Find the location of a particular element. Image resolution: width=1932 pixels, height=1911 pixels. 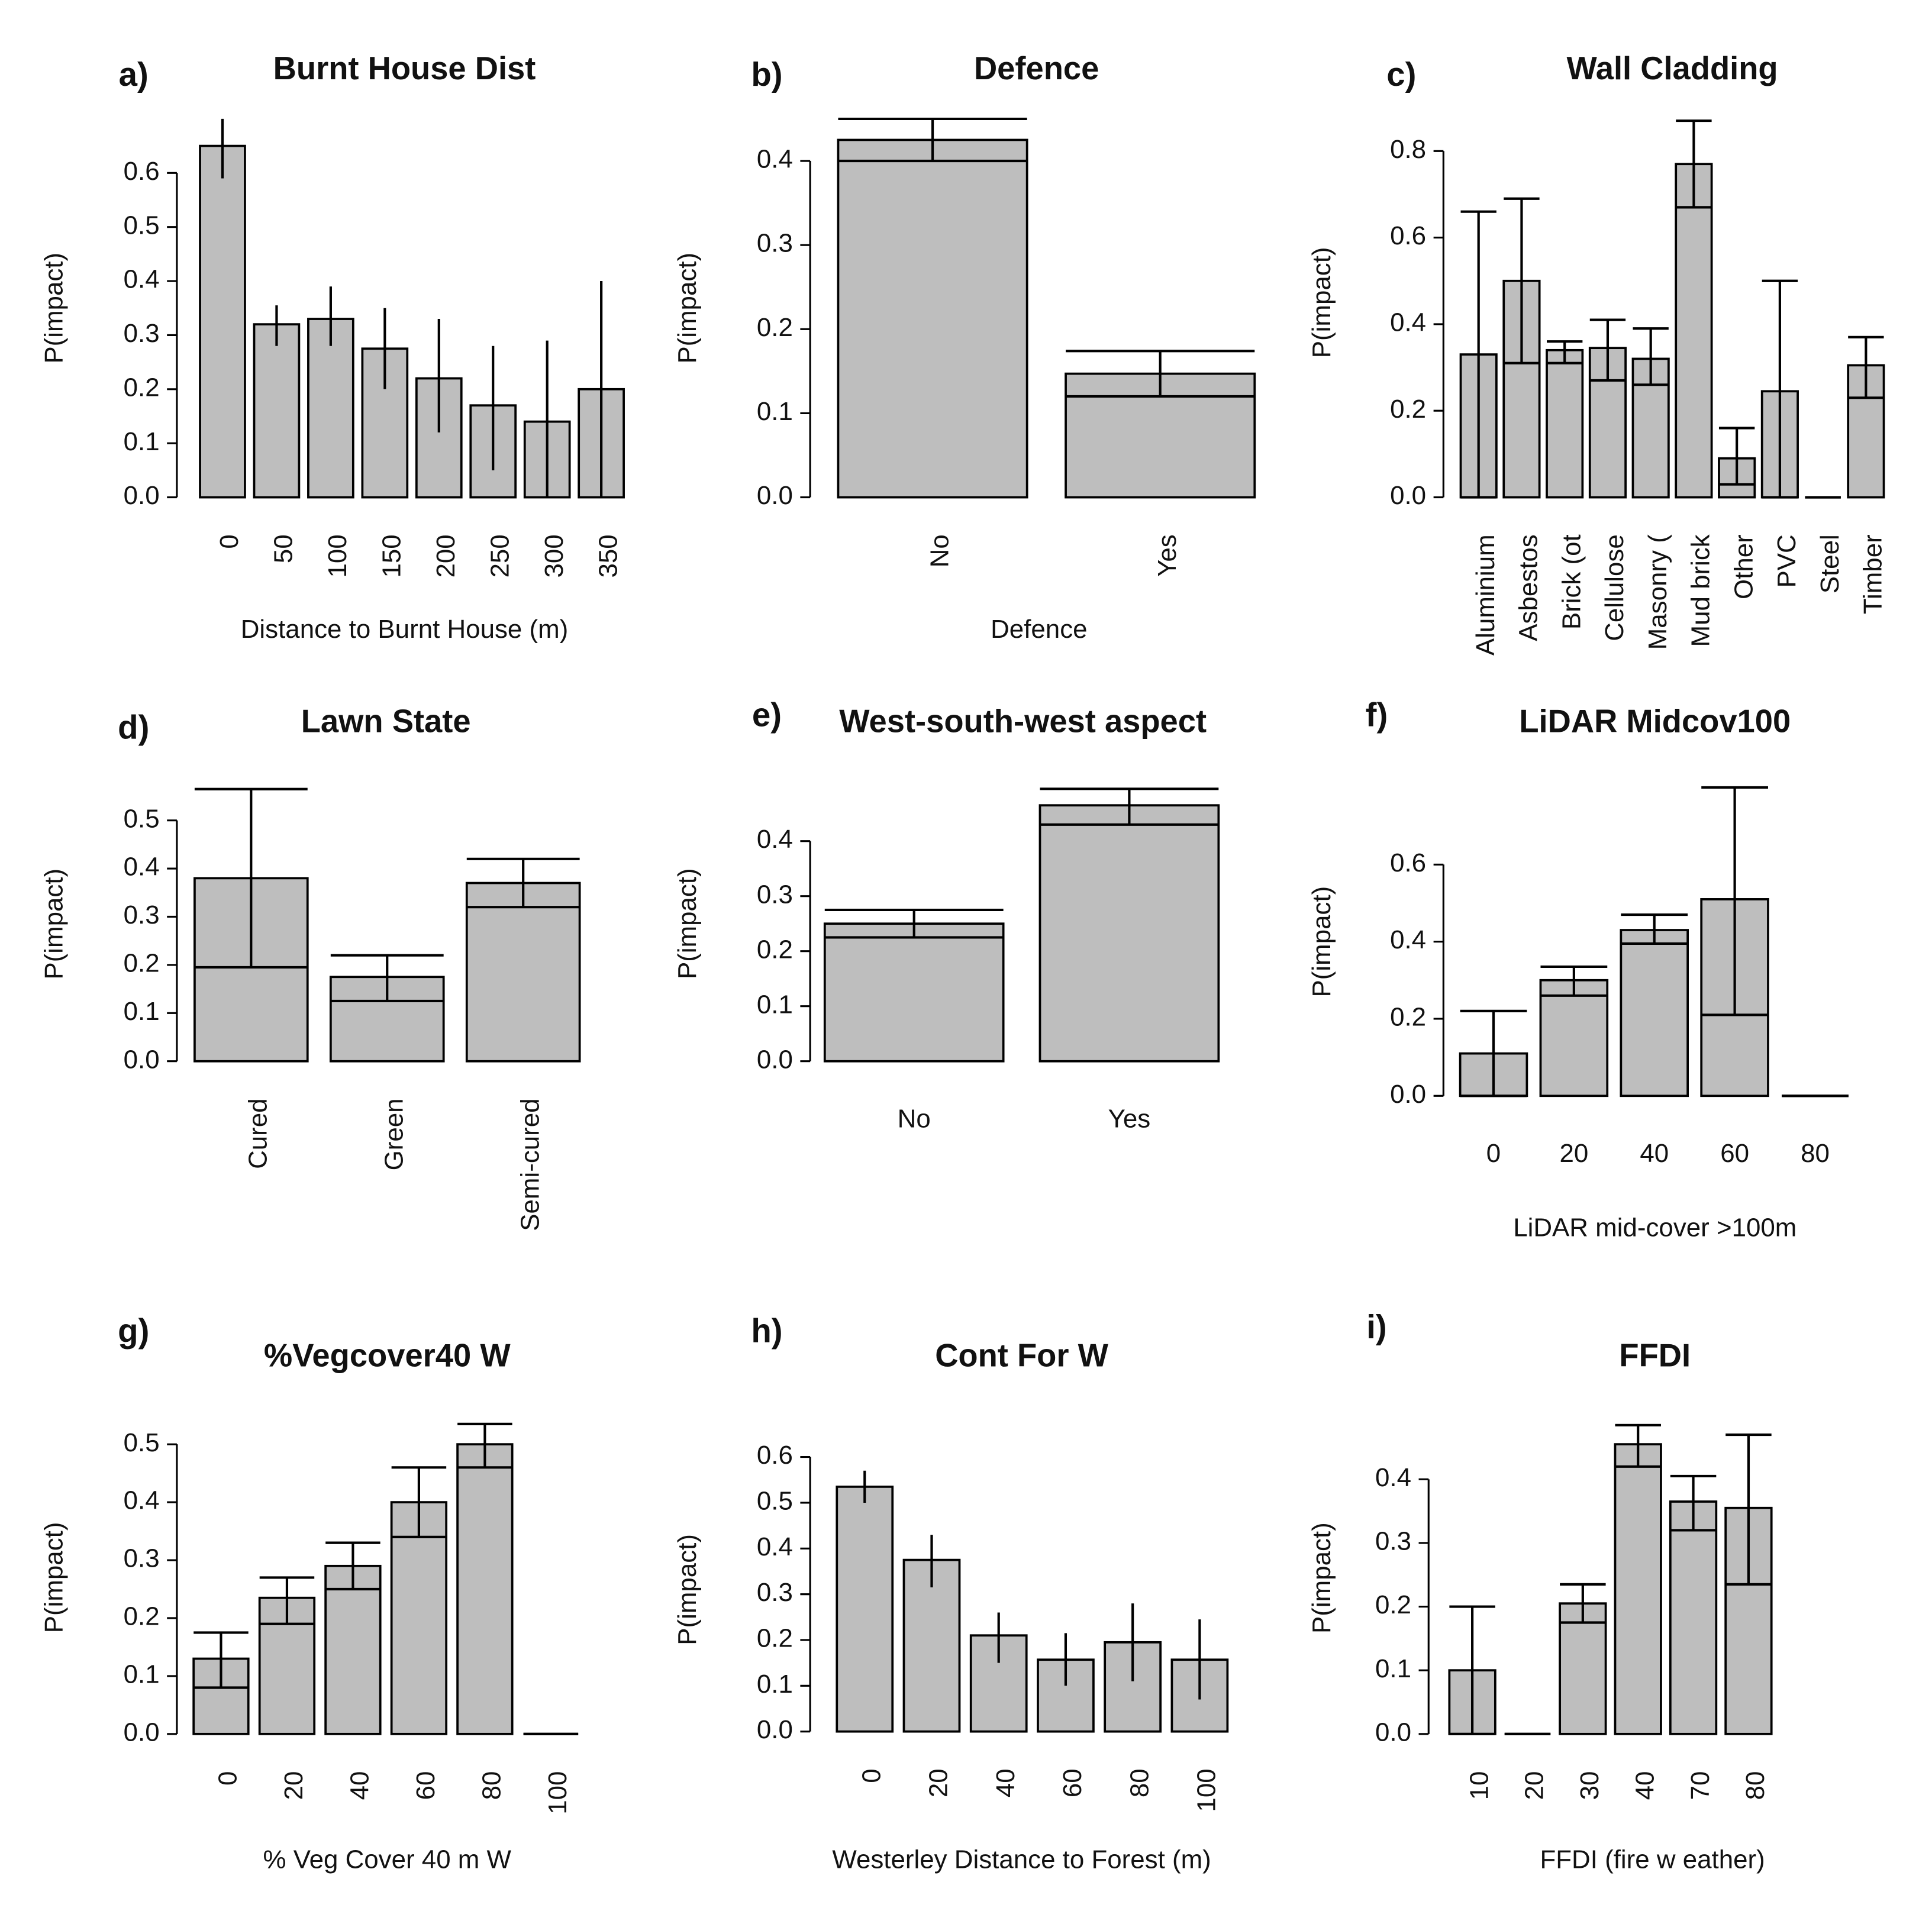

panel-label: h) is located at coordinates (766, 1330).